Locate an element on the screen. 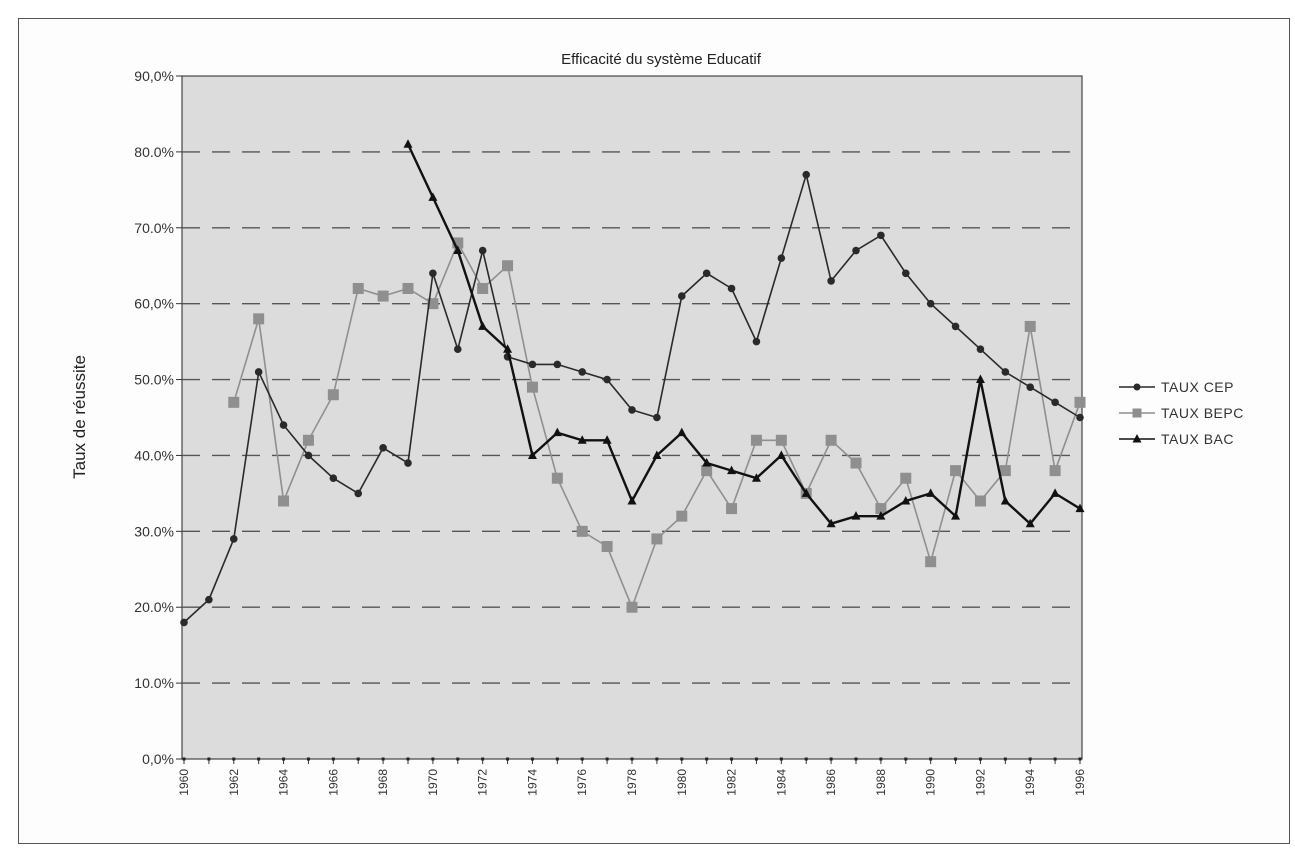  x-tick-label: 1974 is located at coordinates (532, 782).